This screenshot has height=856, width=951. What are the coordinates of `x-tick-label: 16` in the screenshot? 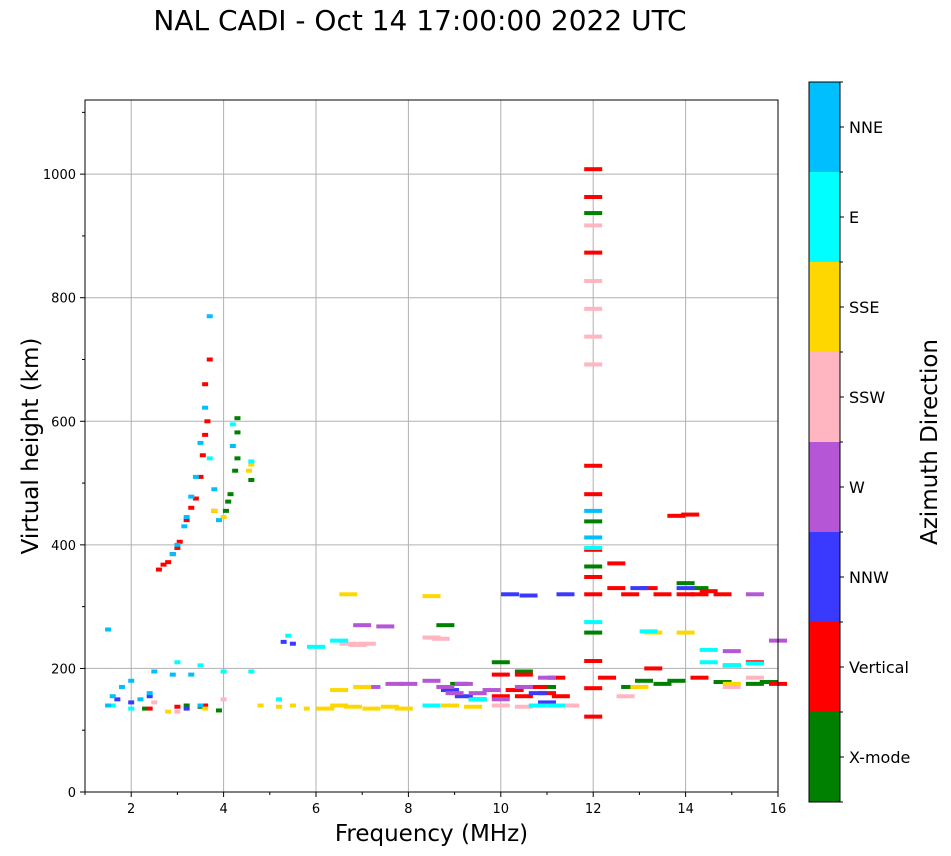 It's located at (778, 809).